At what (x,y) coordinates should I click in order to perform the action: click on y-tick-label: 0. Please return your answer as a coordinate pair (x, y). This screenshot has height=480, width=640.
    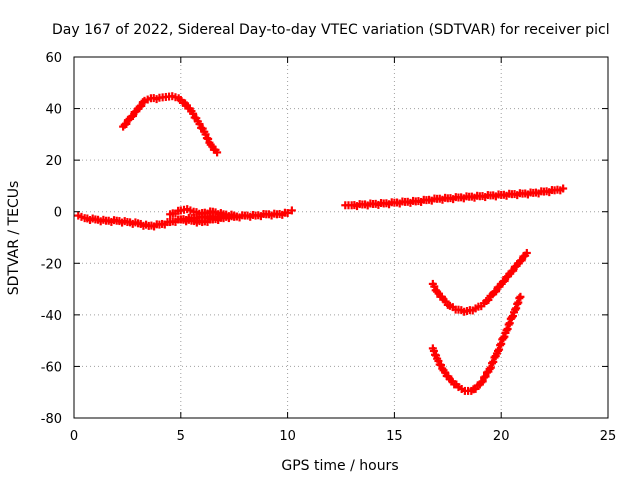
    Looking at the image, I should click on (58, 213).